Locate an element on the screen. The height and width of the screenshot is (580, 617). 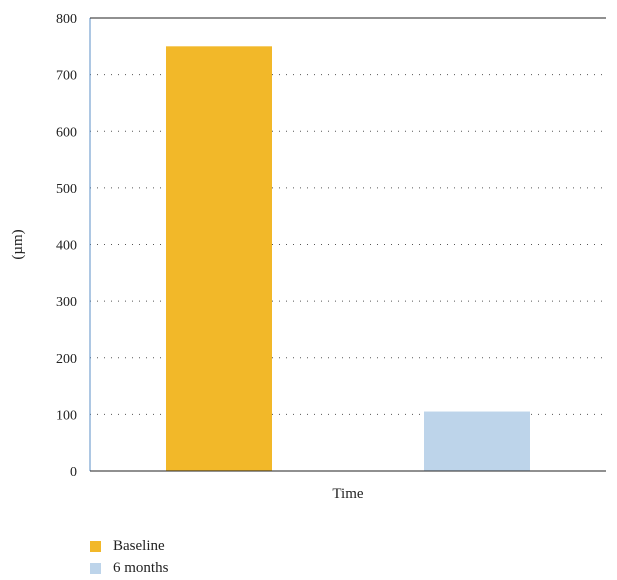
bar-6-months is located at coordinates (477, 441).